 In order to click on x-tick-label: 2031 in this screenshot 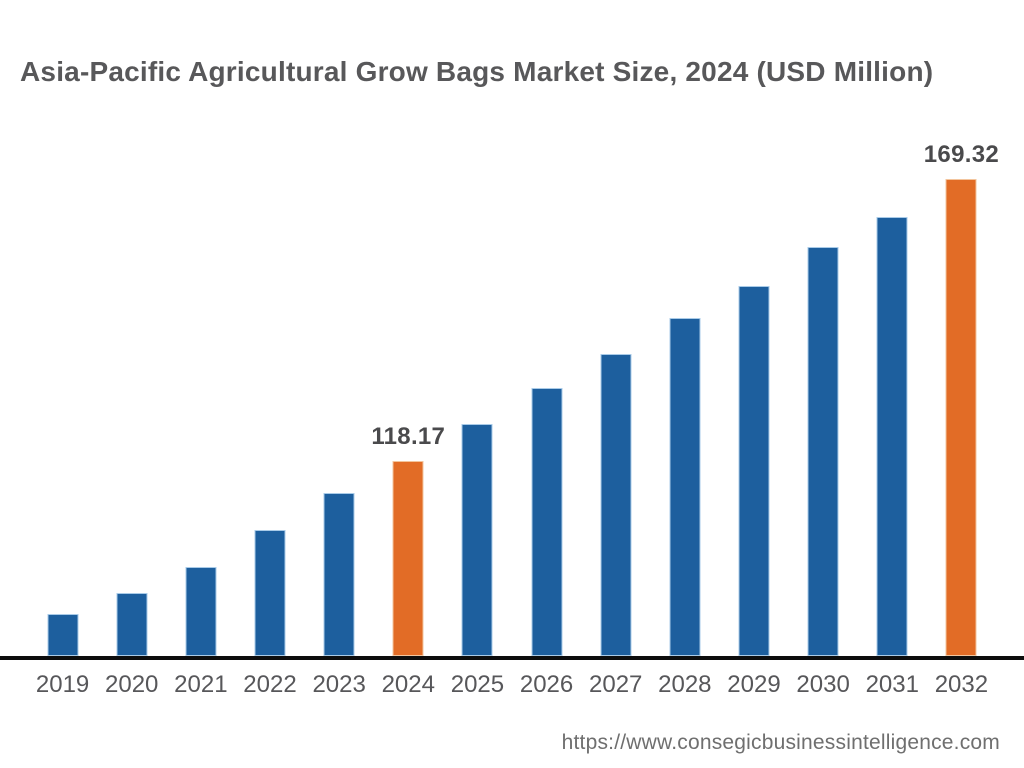, I will do `click(892, 684)`.